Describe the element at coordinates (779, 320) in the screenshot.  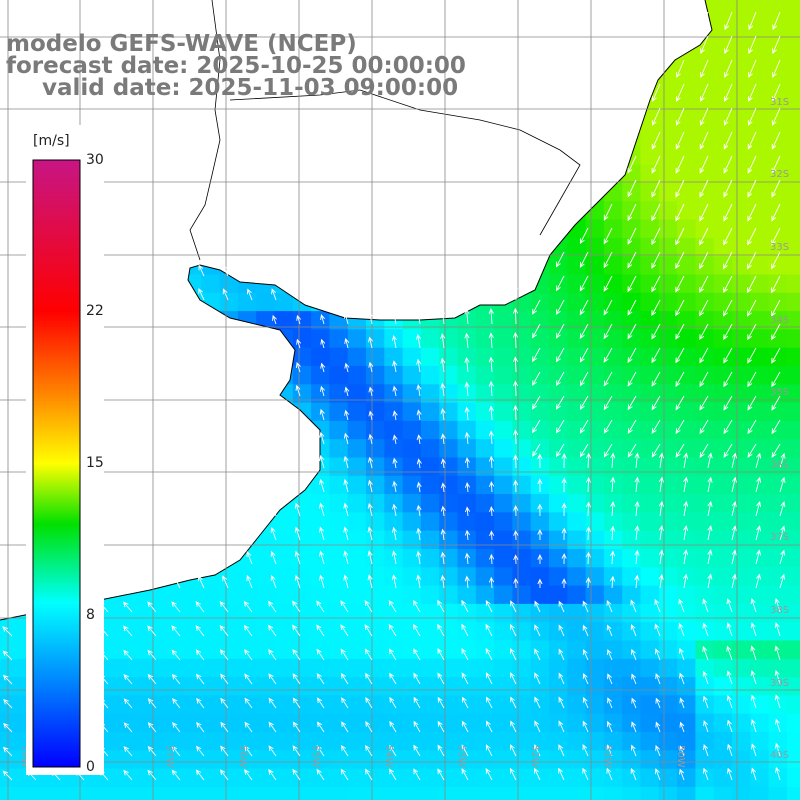
I see `lat-label: 34S` at that location.